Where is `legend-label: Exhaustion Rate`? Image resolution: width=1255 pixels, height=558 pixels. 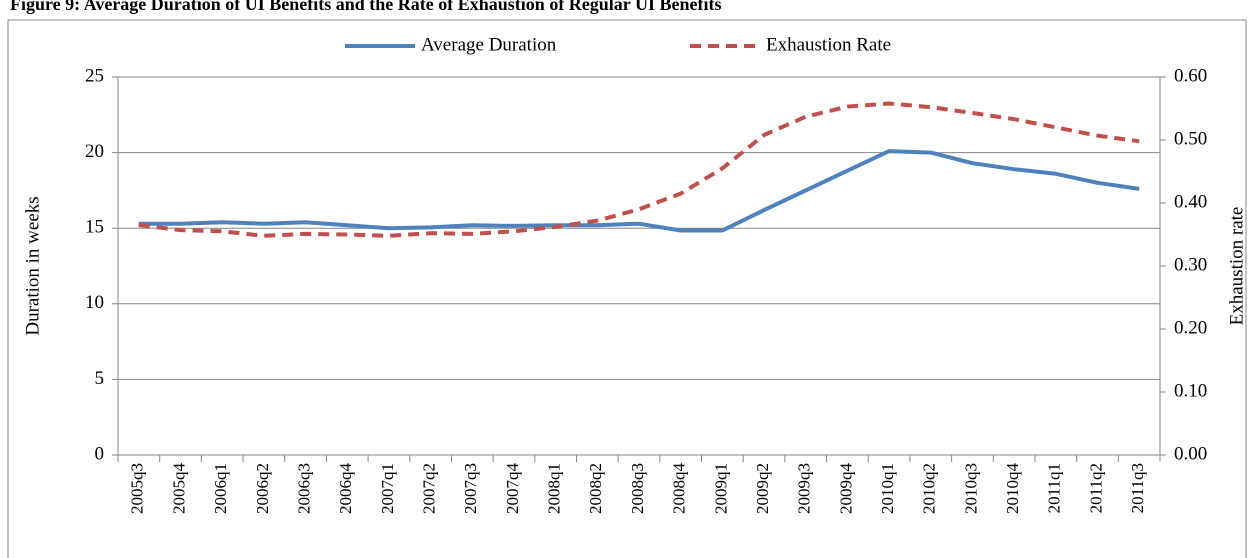
legend-label: Exhaustion Rate is located at coordinates (828, 44).